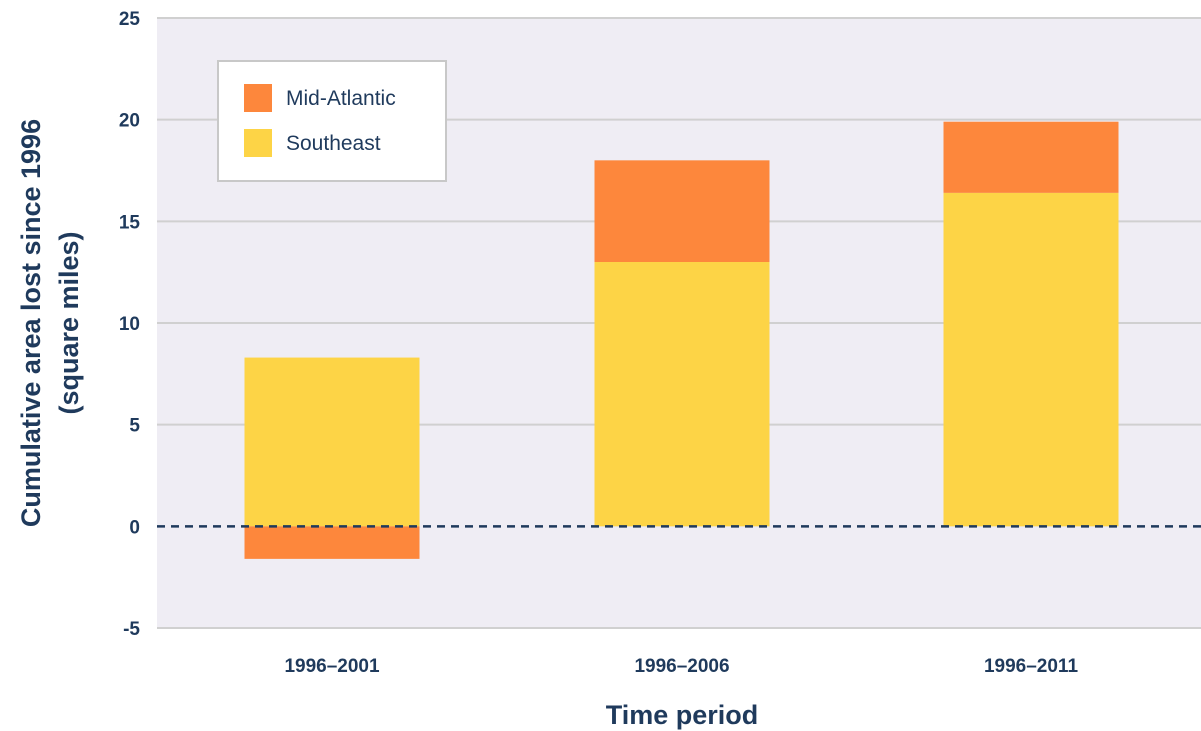  Describe the element at coordinates (134, 527) in the screenshot. I see `y-tick-label: 0` at that location.